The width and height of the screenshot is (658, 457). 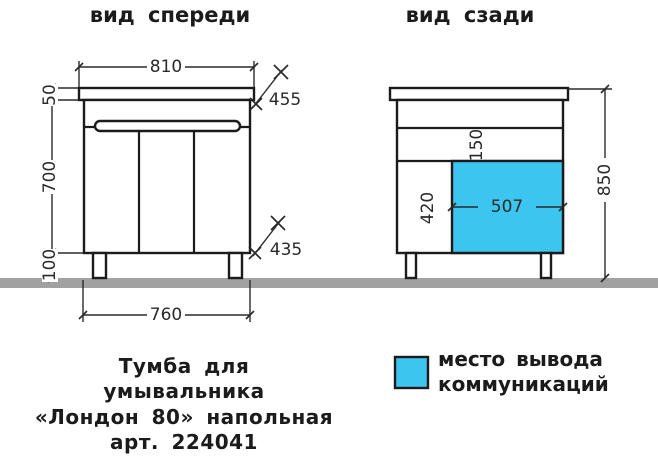 What do you see at coordinates (520, 359) in the screenshot?
I see `legend-label-line1: место вывода` at bounding box center [520, 359].